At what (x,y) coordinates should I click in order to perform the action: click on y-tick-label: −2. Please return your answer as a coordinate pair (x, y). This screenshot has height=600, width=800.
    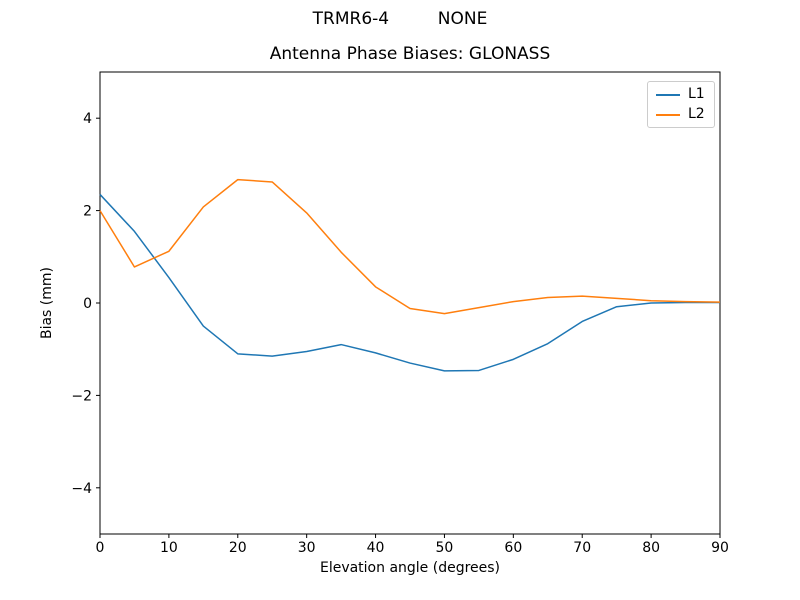
    Looking at the image, I should click on (81, 396).